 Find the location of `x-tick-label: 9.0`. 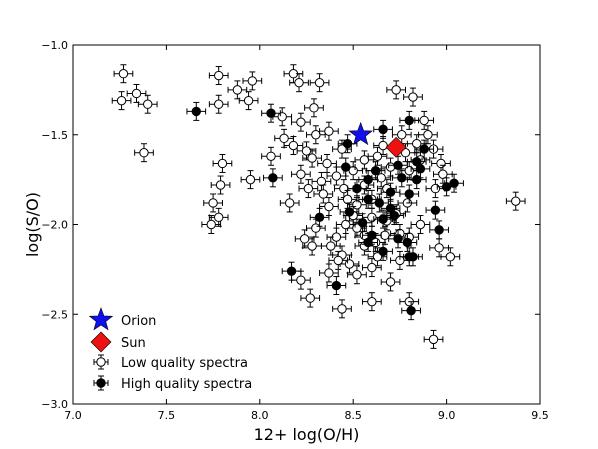

x-tick-label: 9.0 is located at coordinates (447, 415).